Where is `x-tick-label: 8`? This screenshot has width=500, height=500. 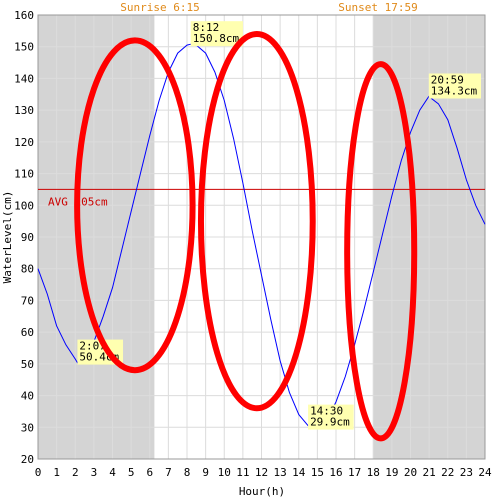 x-tick-label: 8 is located at coordinates (187, 472).